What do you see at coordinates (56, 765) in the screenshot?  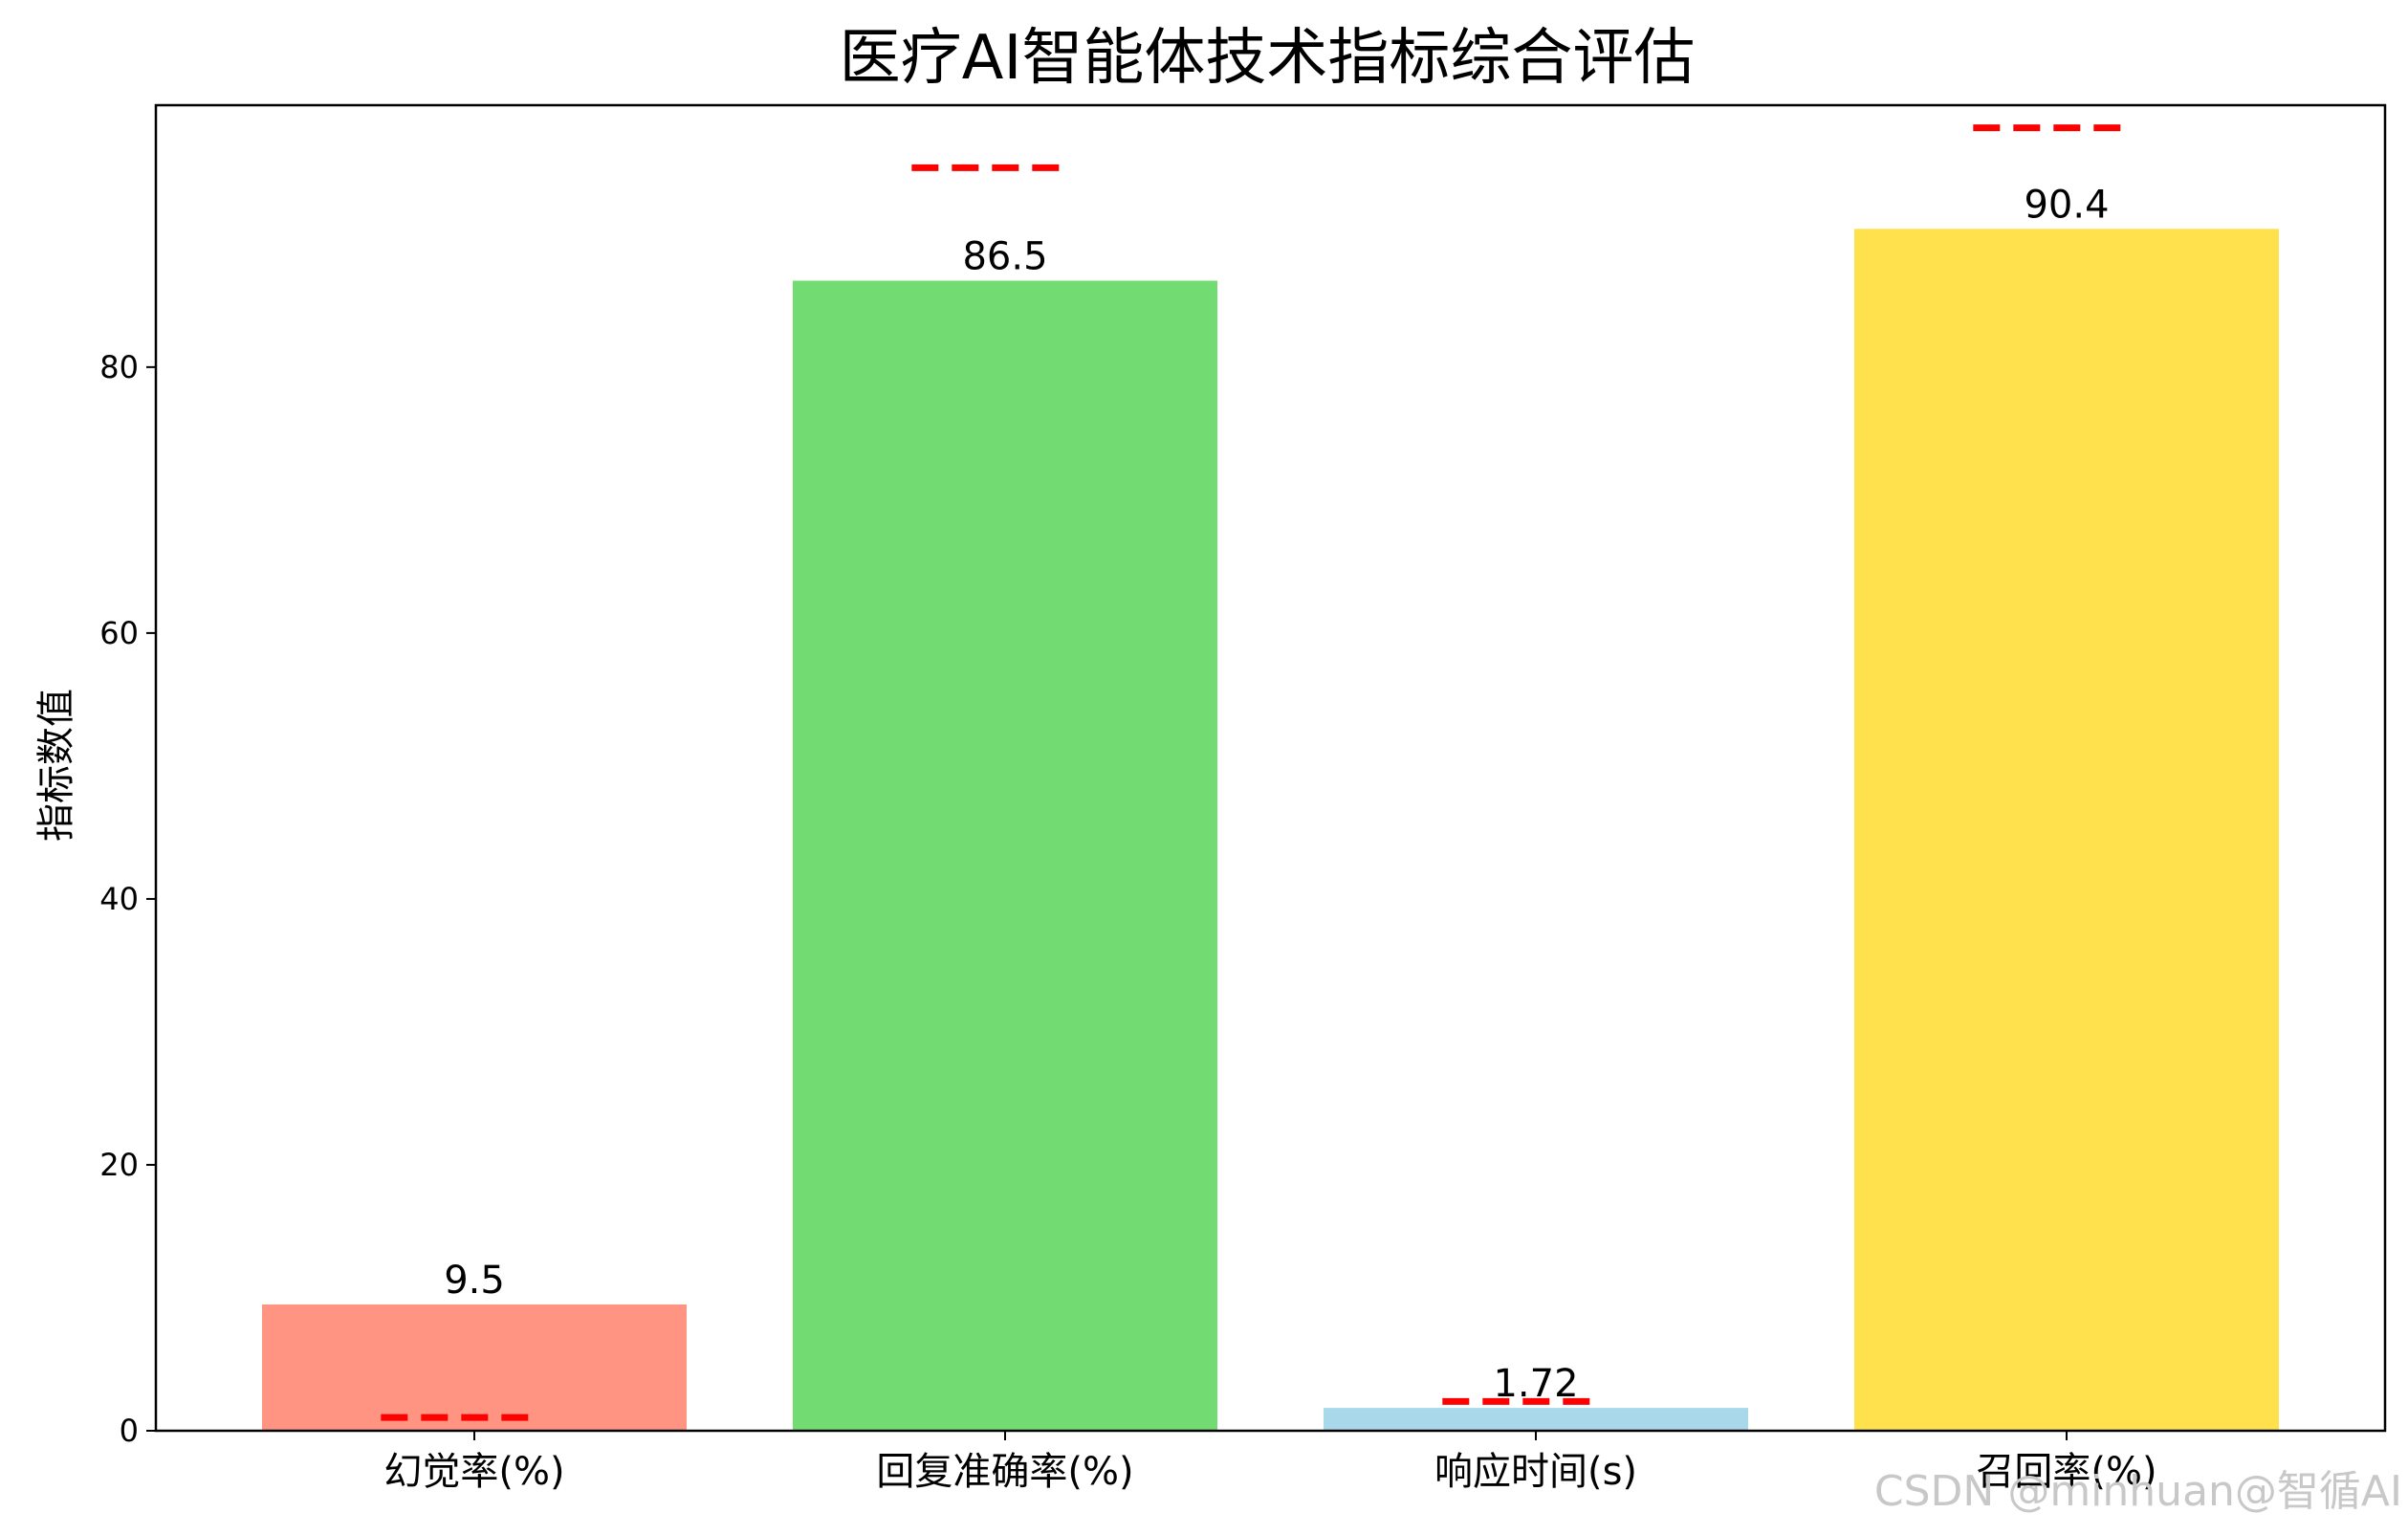 I see `y-axis-label: 指标数值` at bounding box center [56, 765].